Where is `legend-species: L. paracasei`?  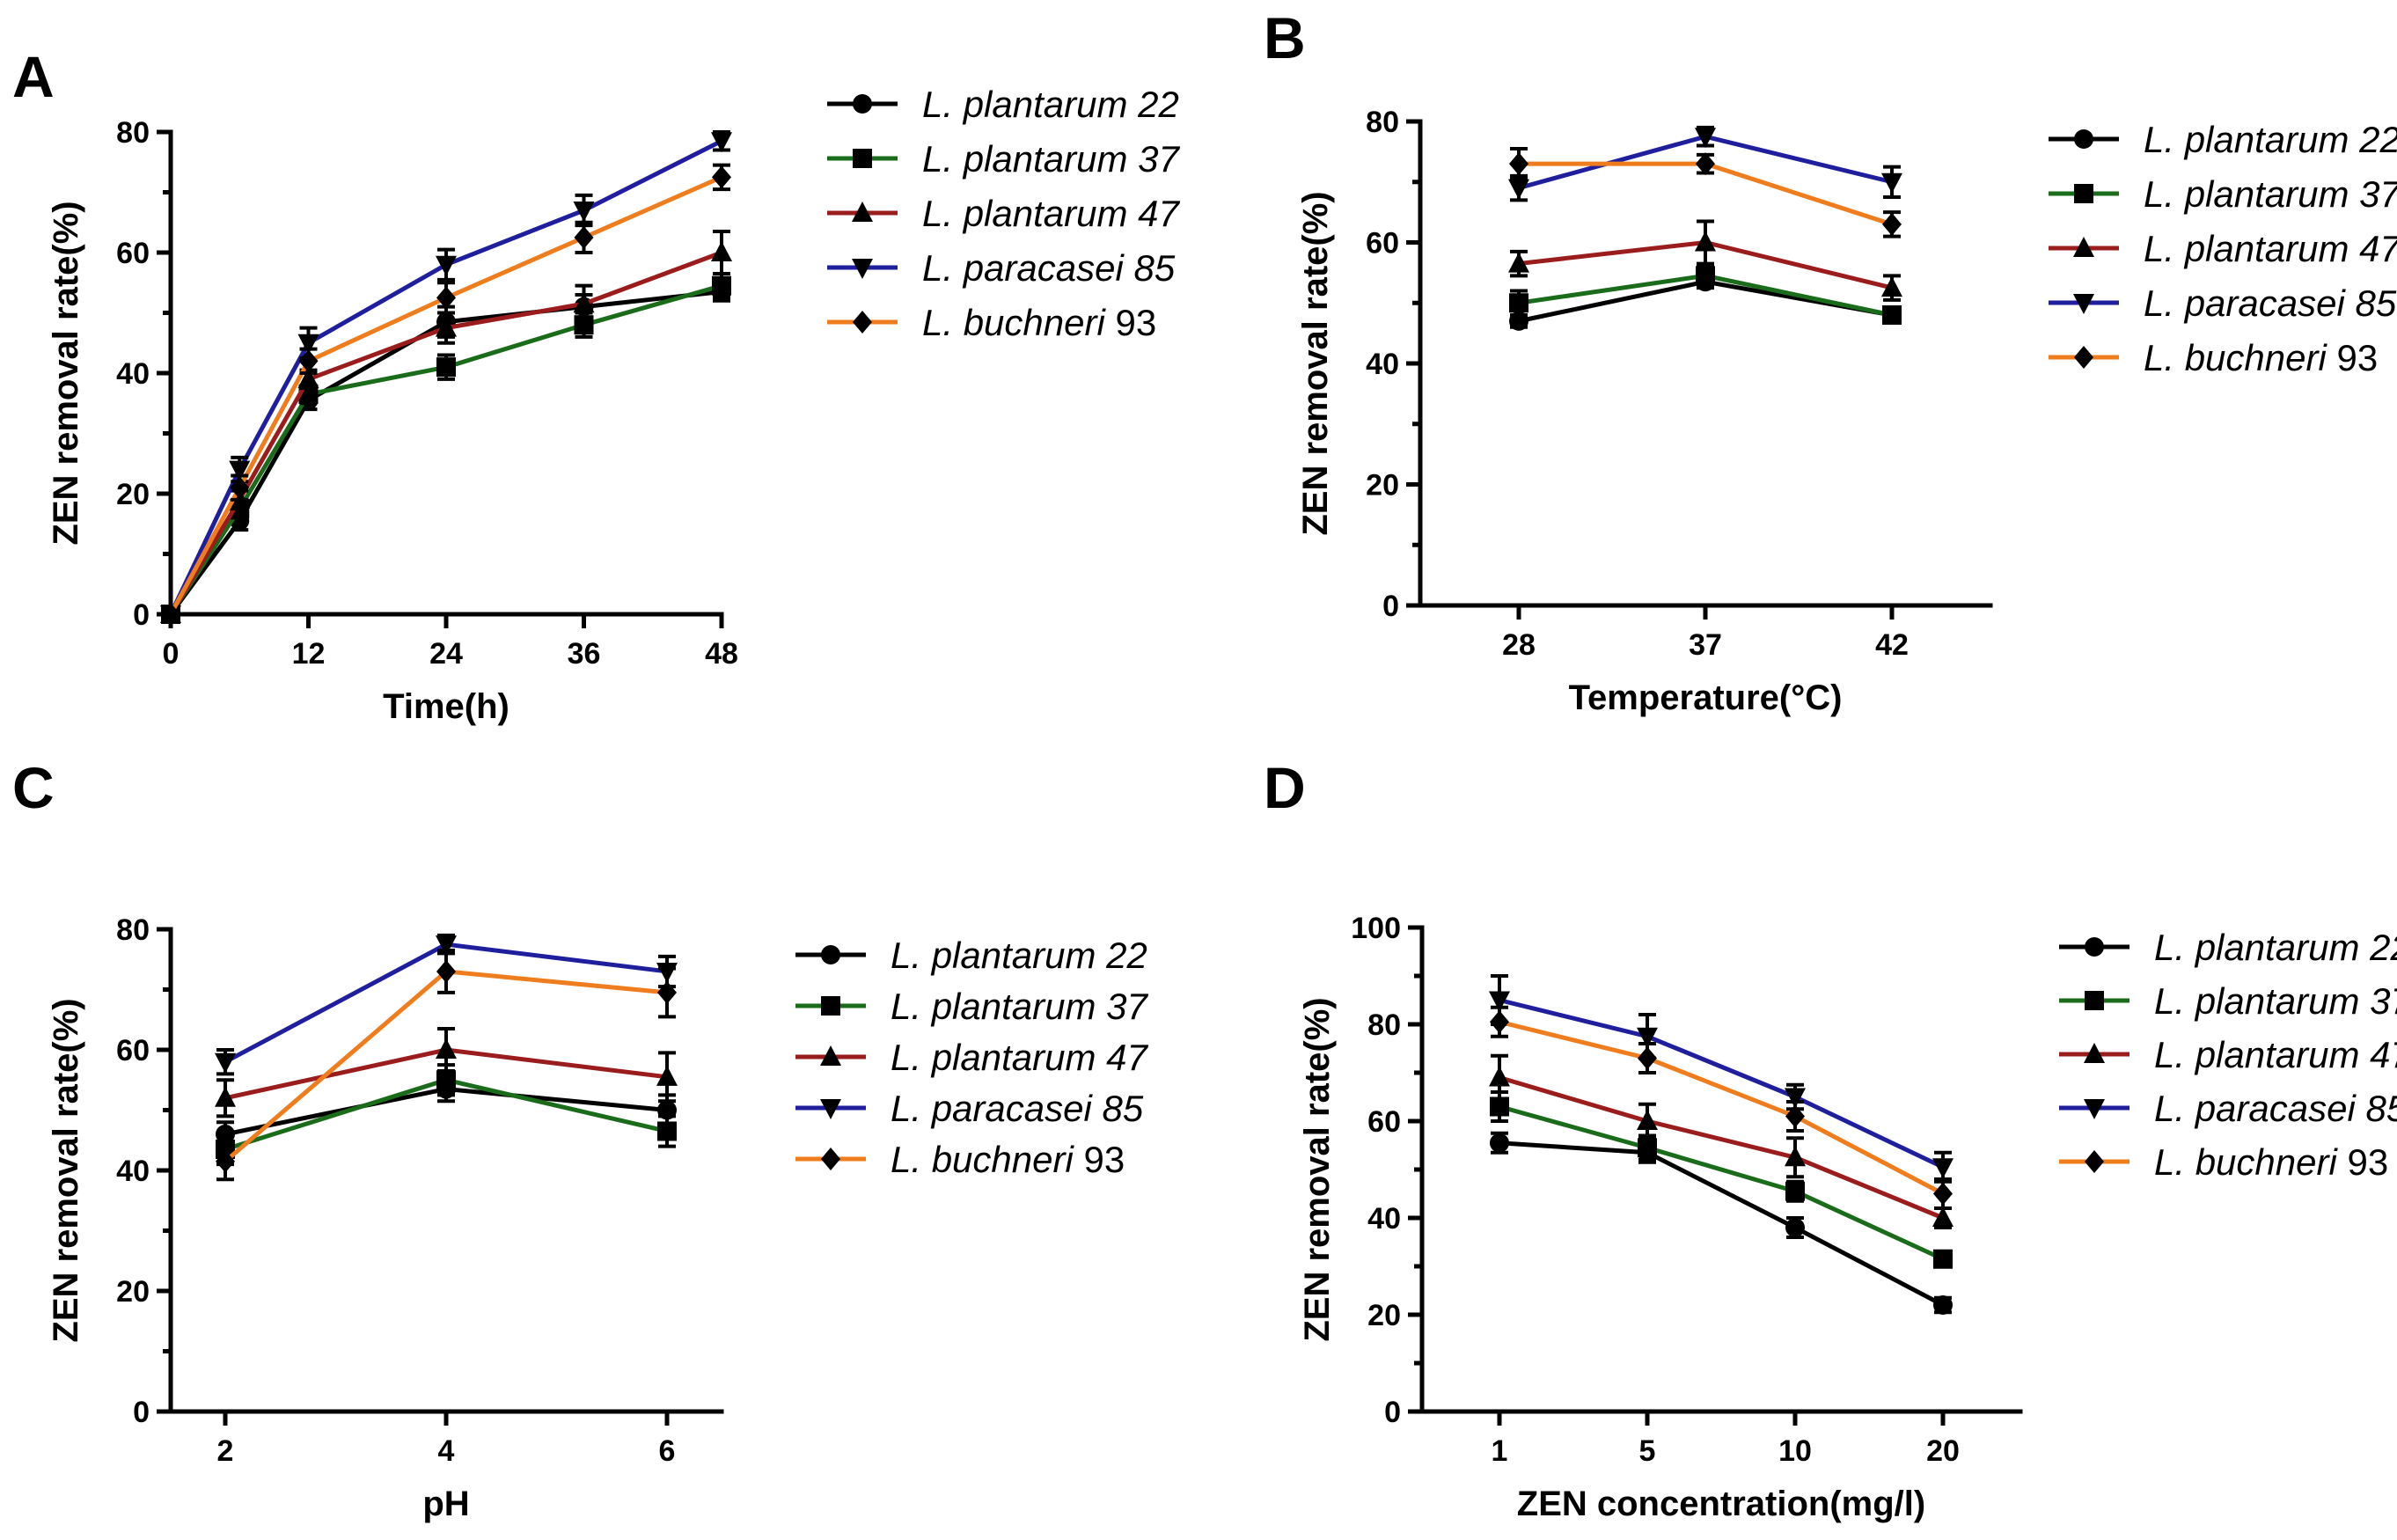
legend-species: L. paracasei is located at coordinates (2260, 1108).